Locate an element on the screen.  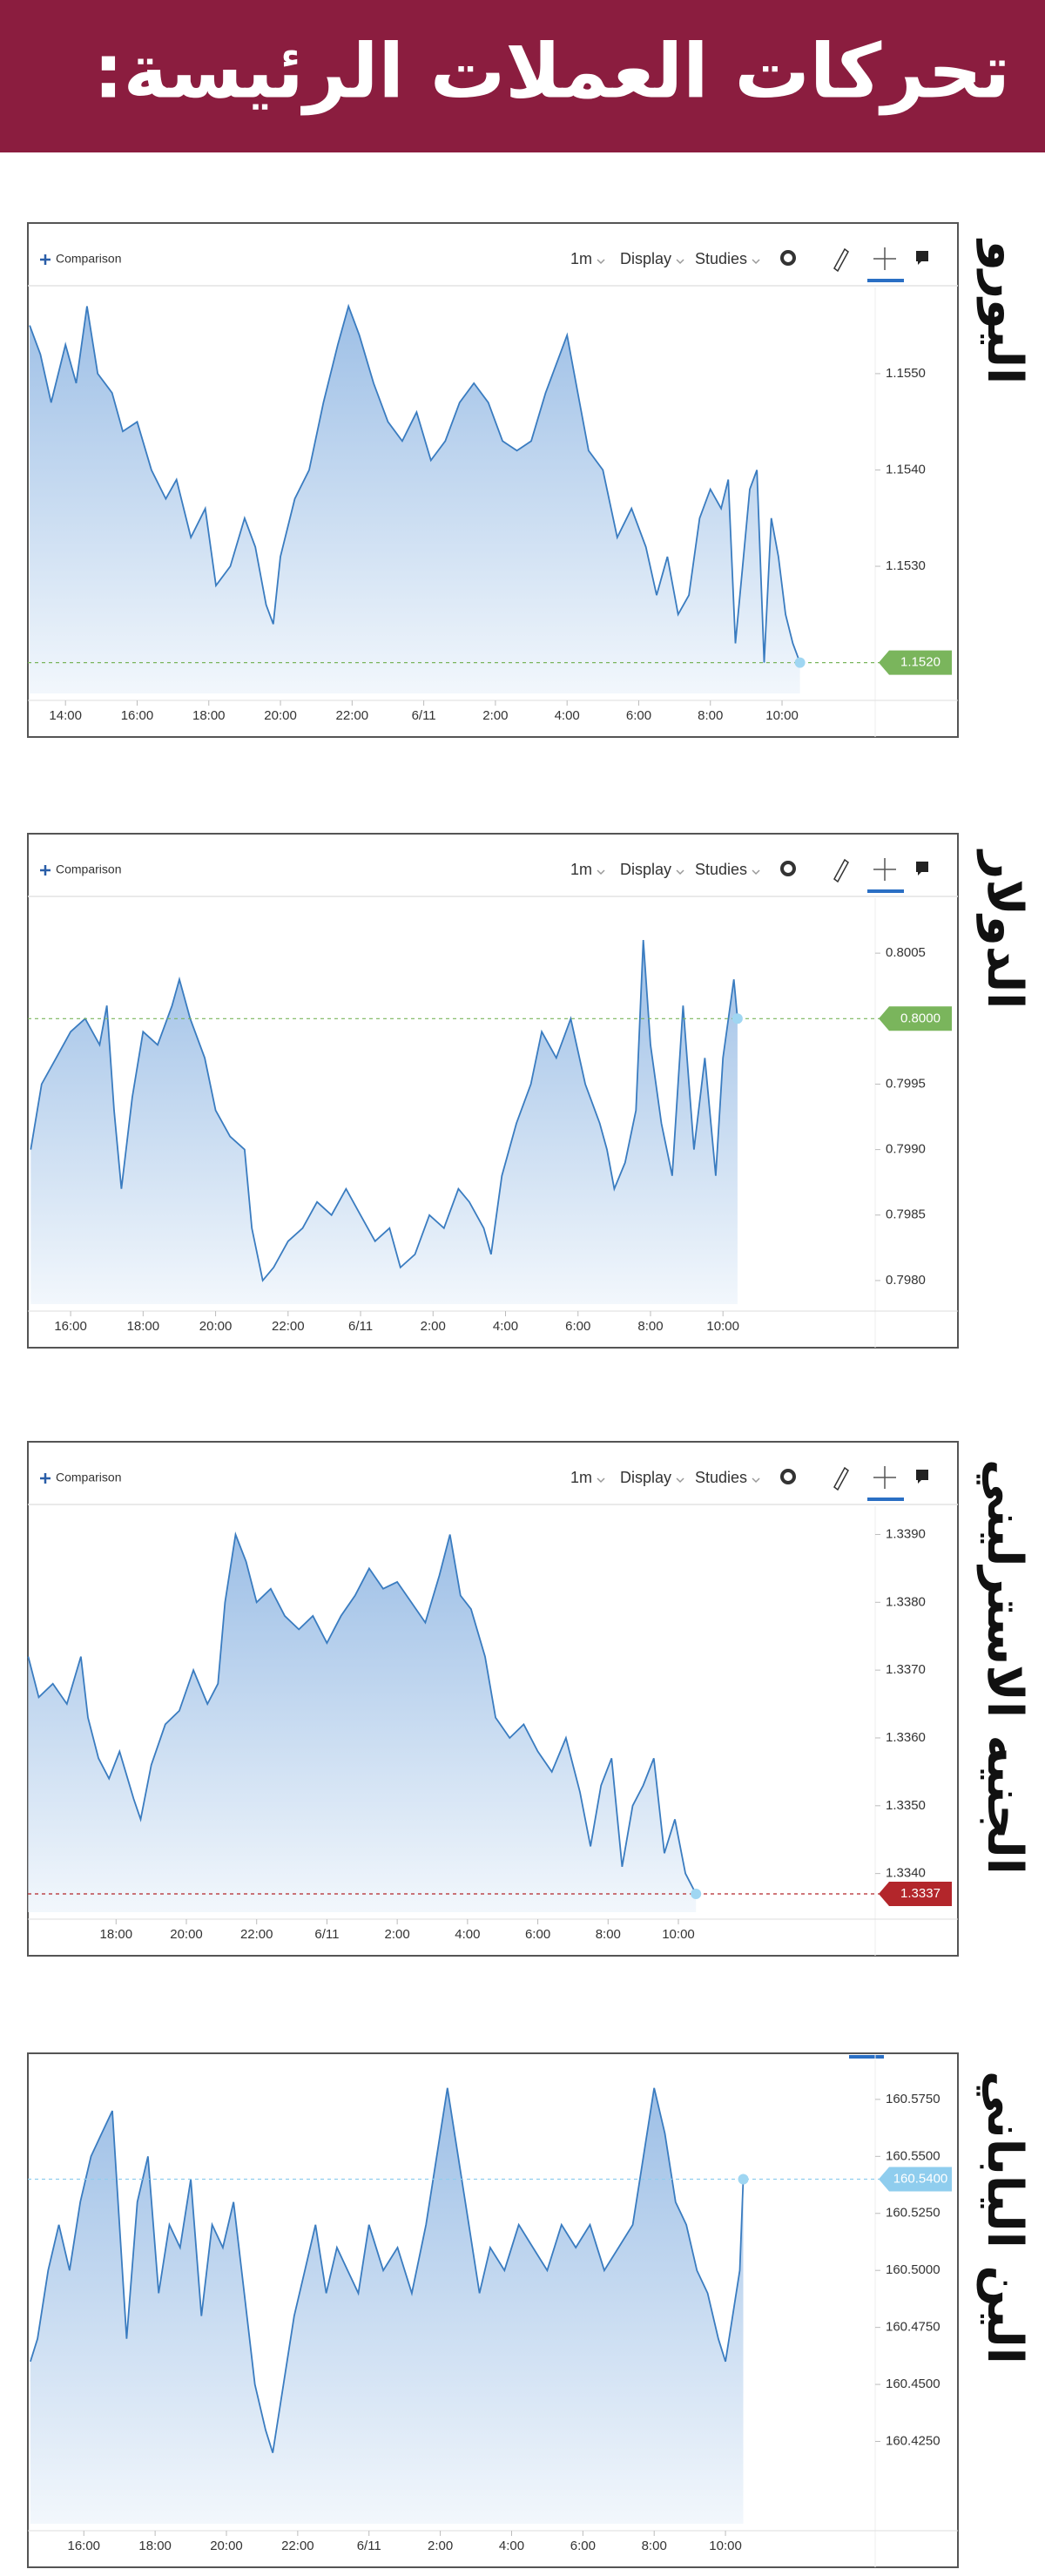
y-tick-label: 1.3380 is located at coordinates (906, 1601).